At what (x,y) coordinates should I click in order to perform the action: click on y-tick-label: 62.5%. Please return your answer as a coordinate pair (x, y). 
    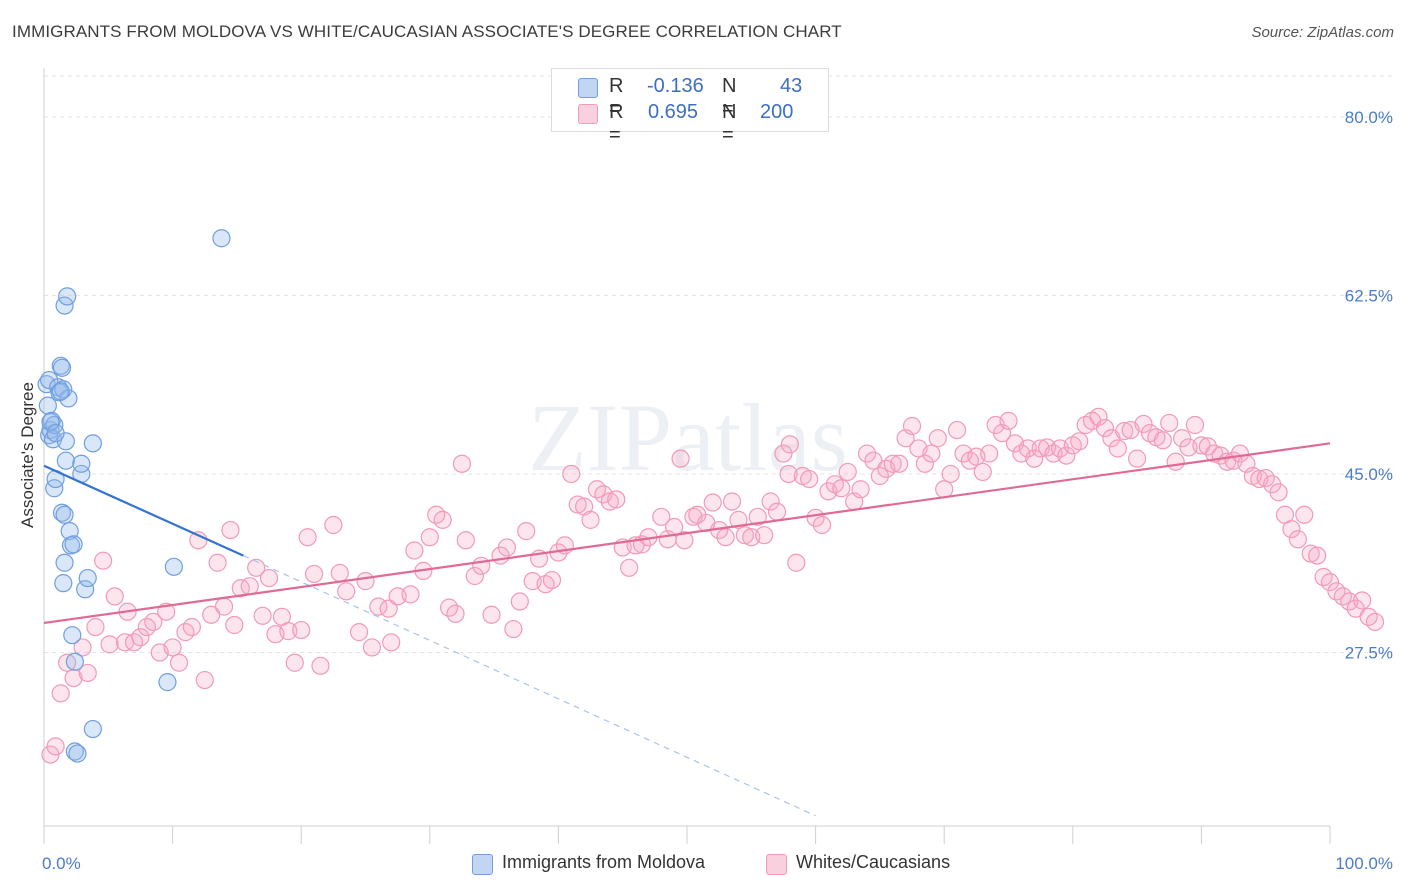
    Looking at the image, I should click on (1369, 295).